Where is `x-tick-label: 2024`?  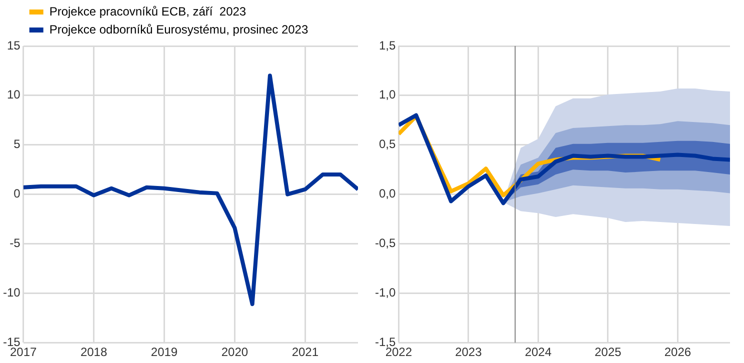 x-tick-label: 2024 is located at coordinates (538, 352).